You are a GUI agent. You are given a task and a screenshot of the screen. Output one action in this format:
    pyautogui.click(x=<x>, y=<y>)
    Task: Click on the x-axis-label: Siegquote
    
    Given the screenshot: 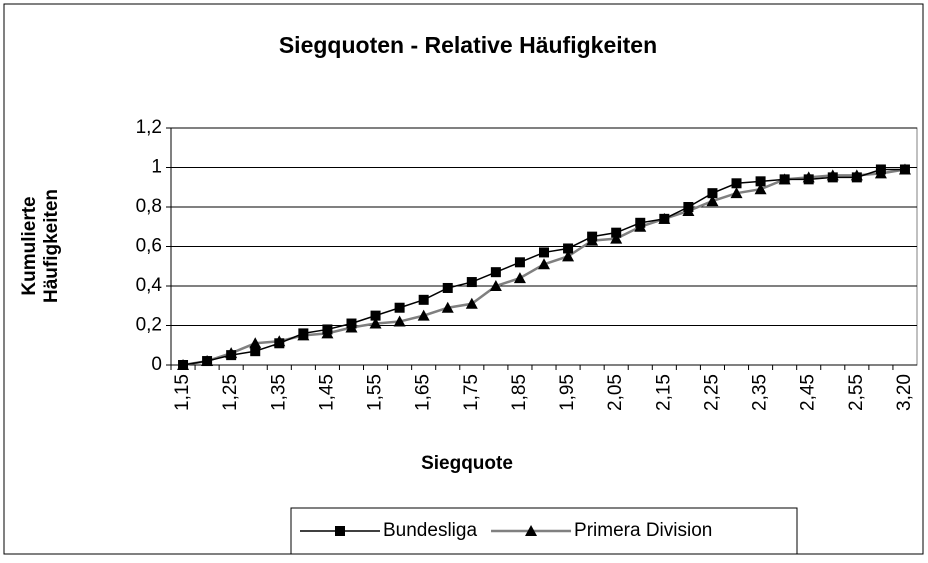 What is the action you would take?
    pyautogui.click(x=467, y=463)
    